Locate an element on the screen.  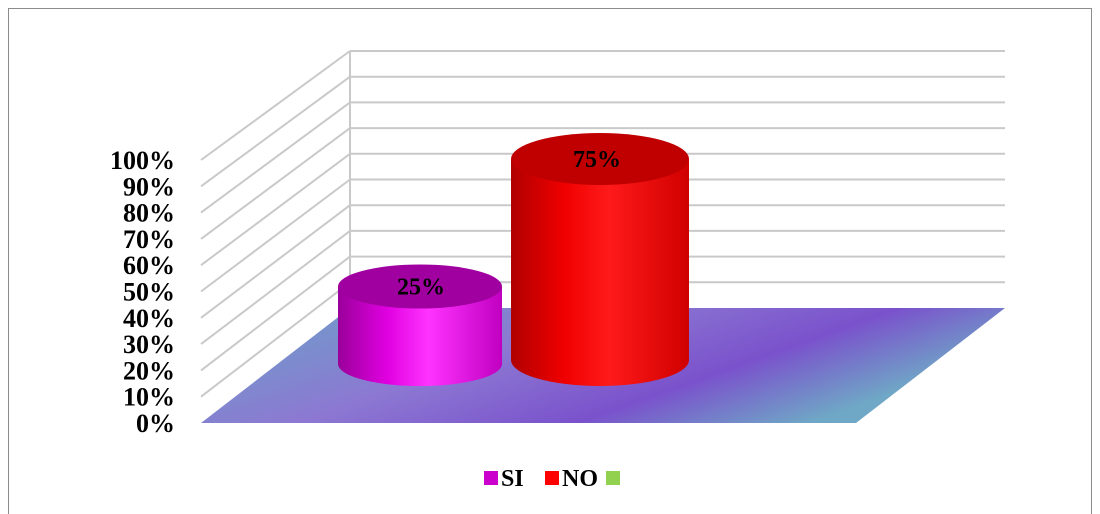
data-labels: 25% 75% is located at coordinates (509, 224).